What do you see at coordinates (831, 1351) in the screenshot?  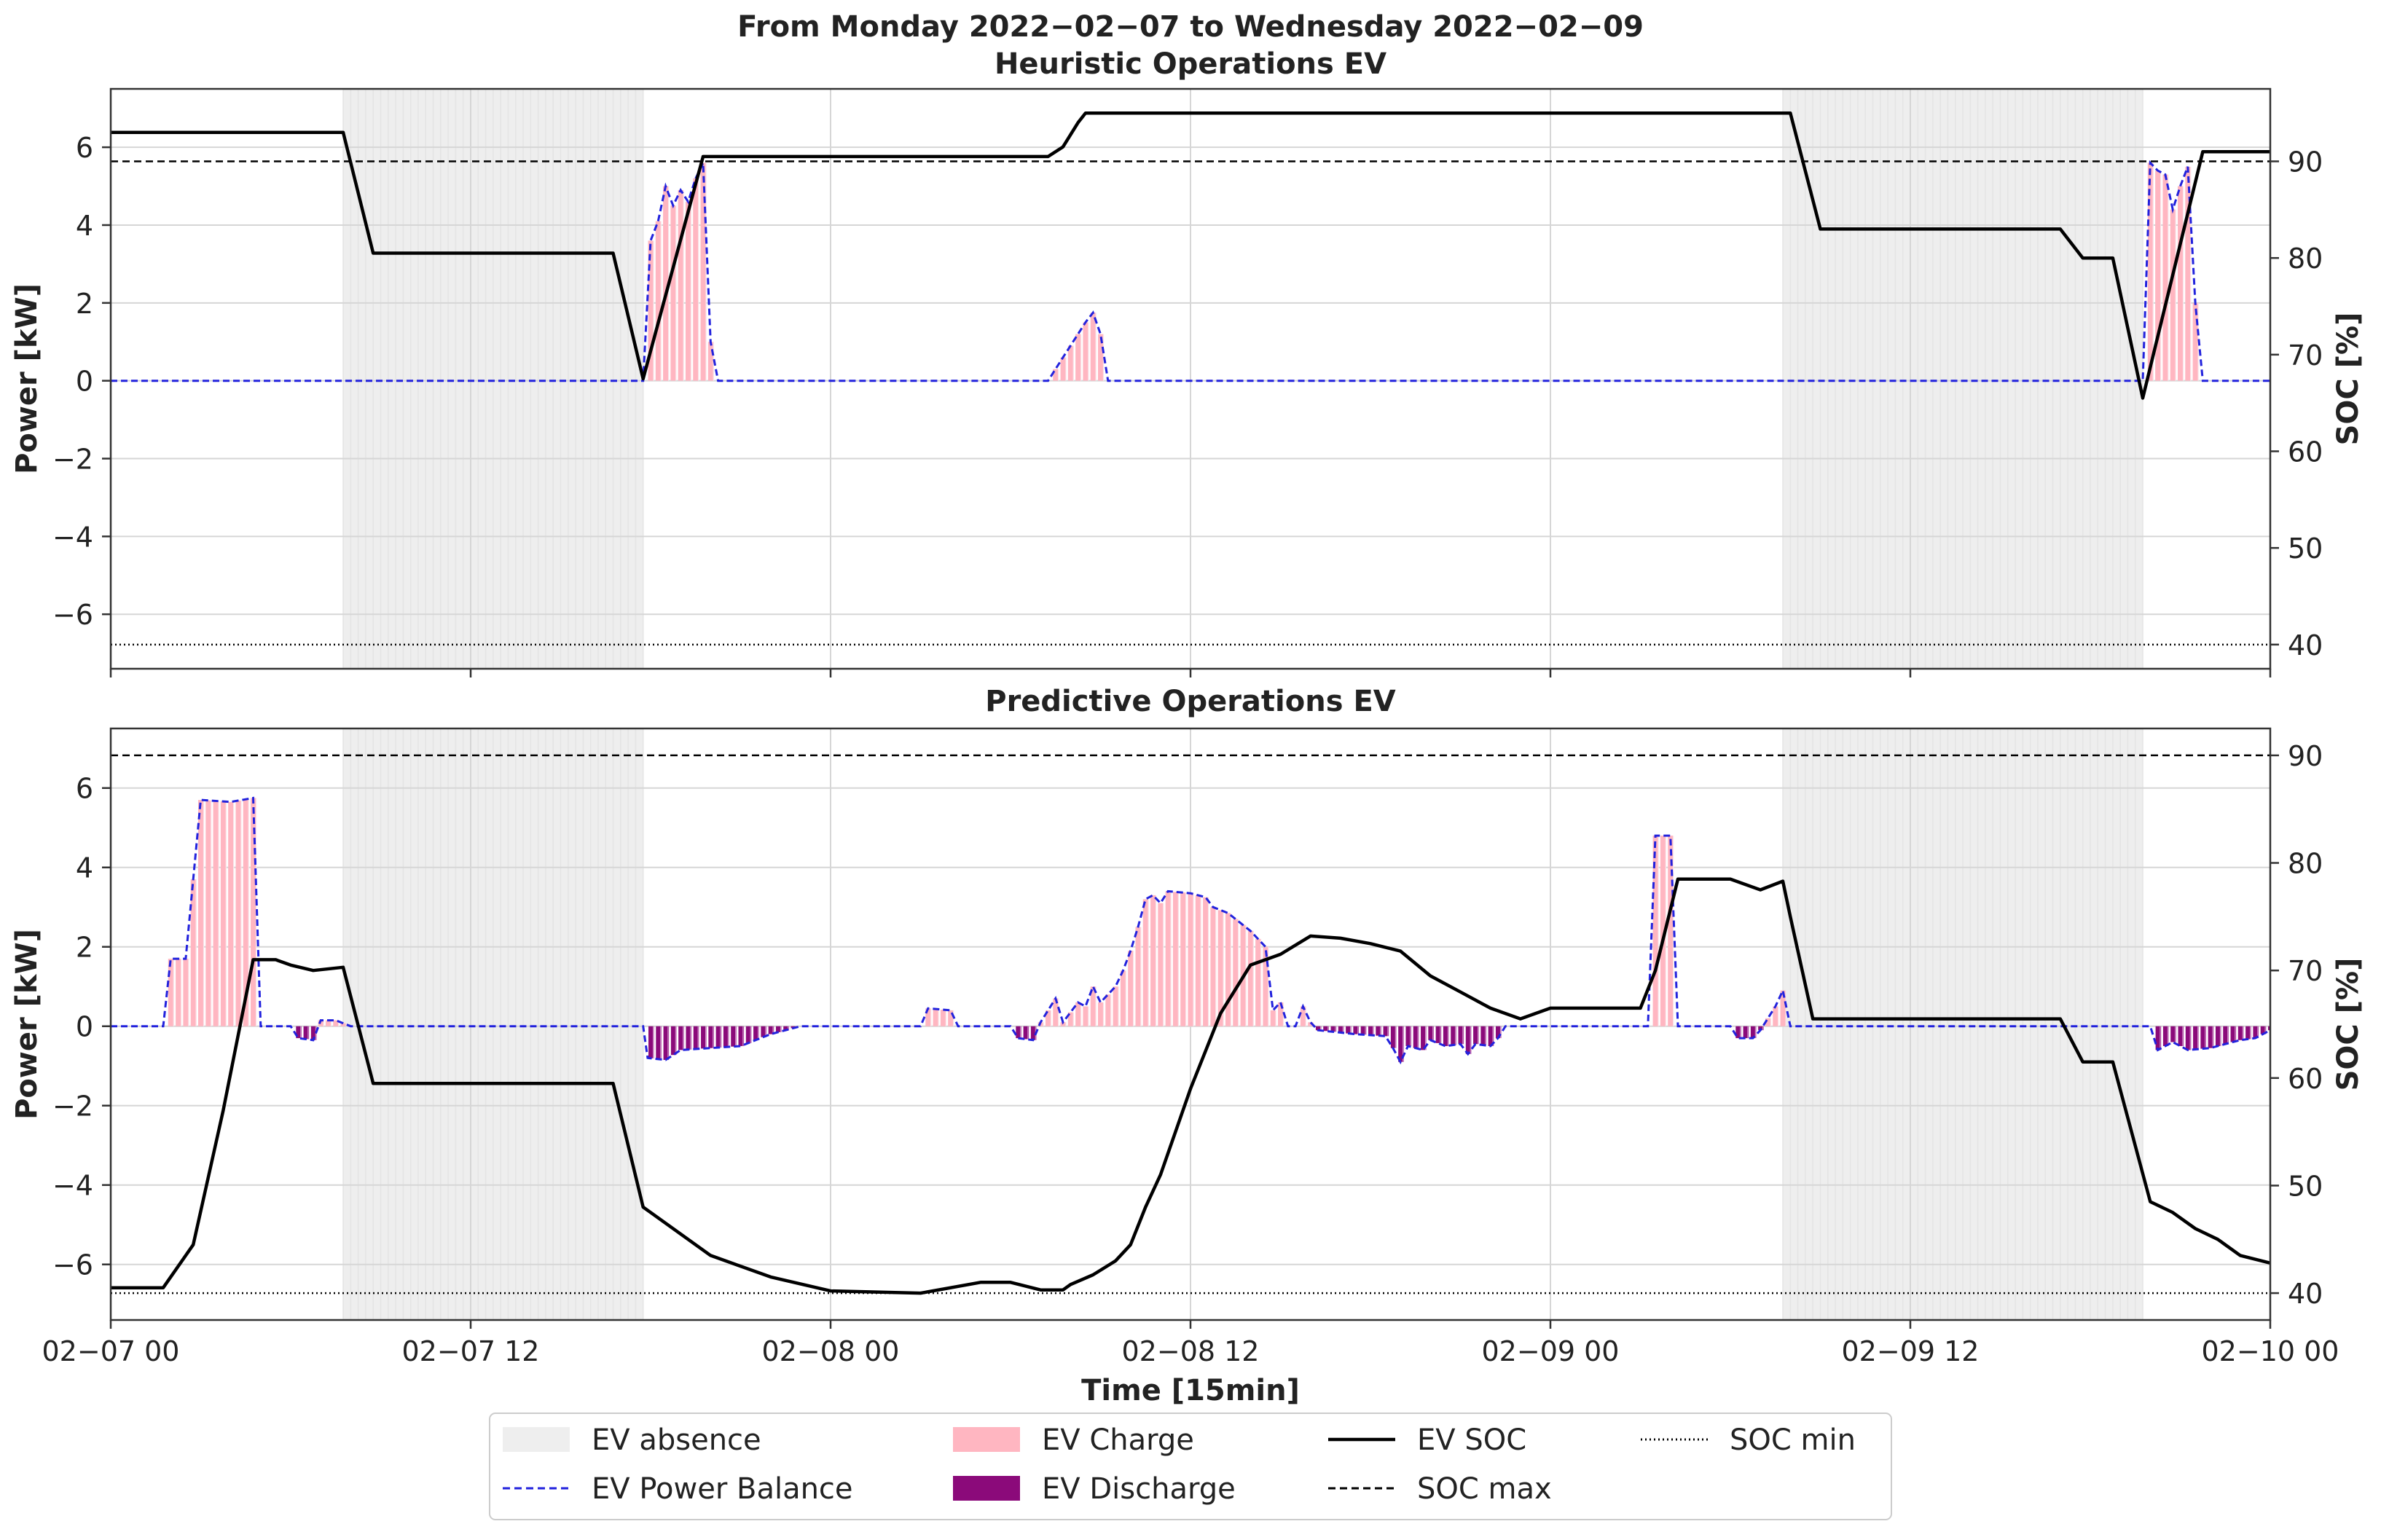 I see `x-tick-label: 02−08 00` at bounding box center [831, 1351].